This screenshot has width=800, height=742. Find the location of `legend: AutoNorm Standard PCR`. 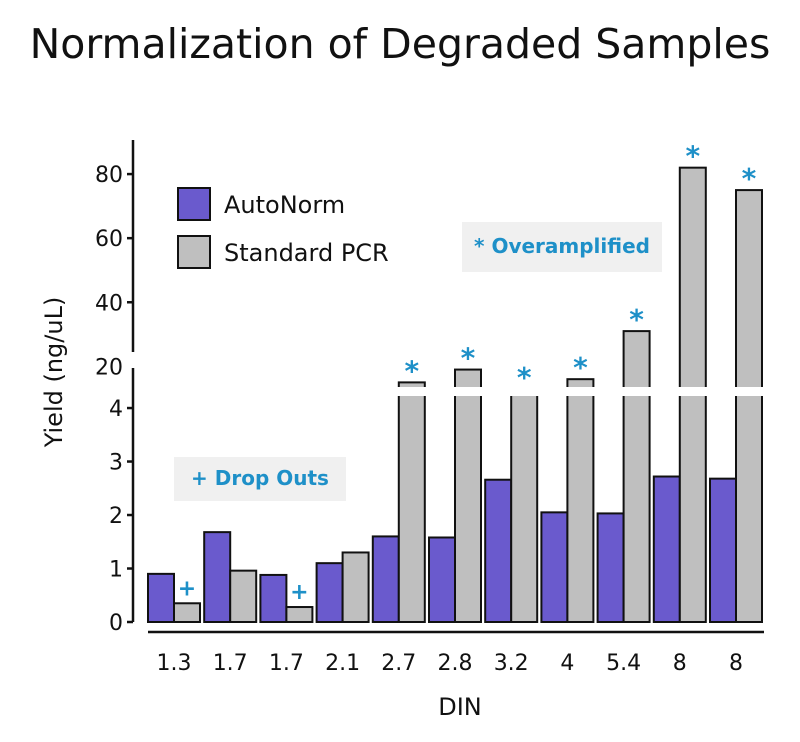

legend: AutoNorm Standard PCR is located at coordinates (283, 228).